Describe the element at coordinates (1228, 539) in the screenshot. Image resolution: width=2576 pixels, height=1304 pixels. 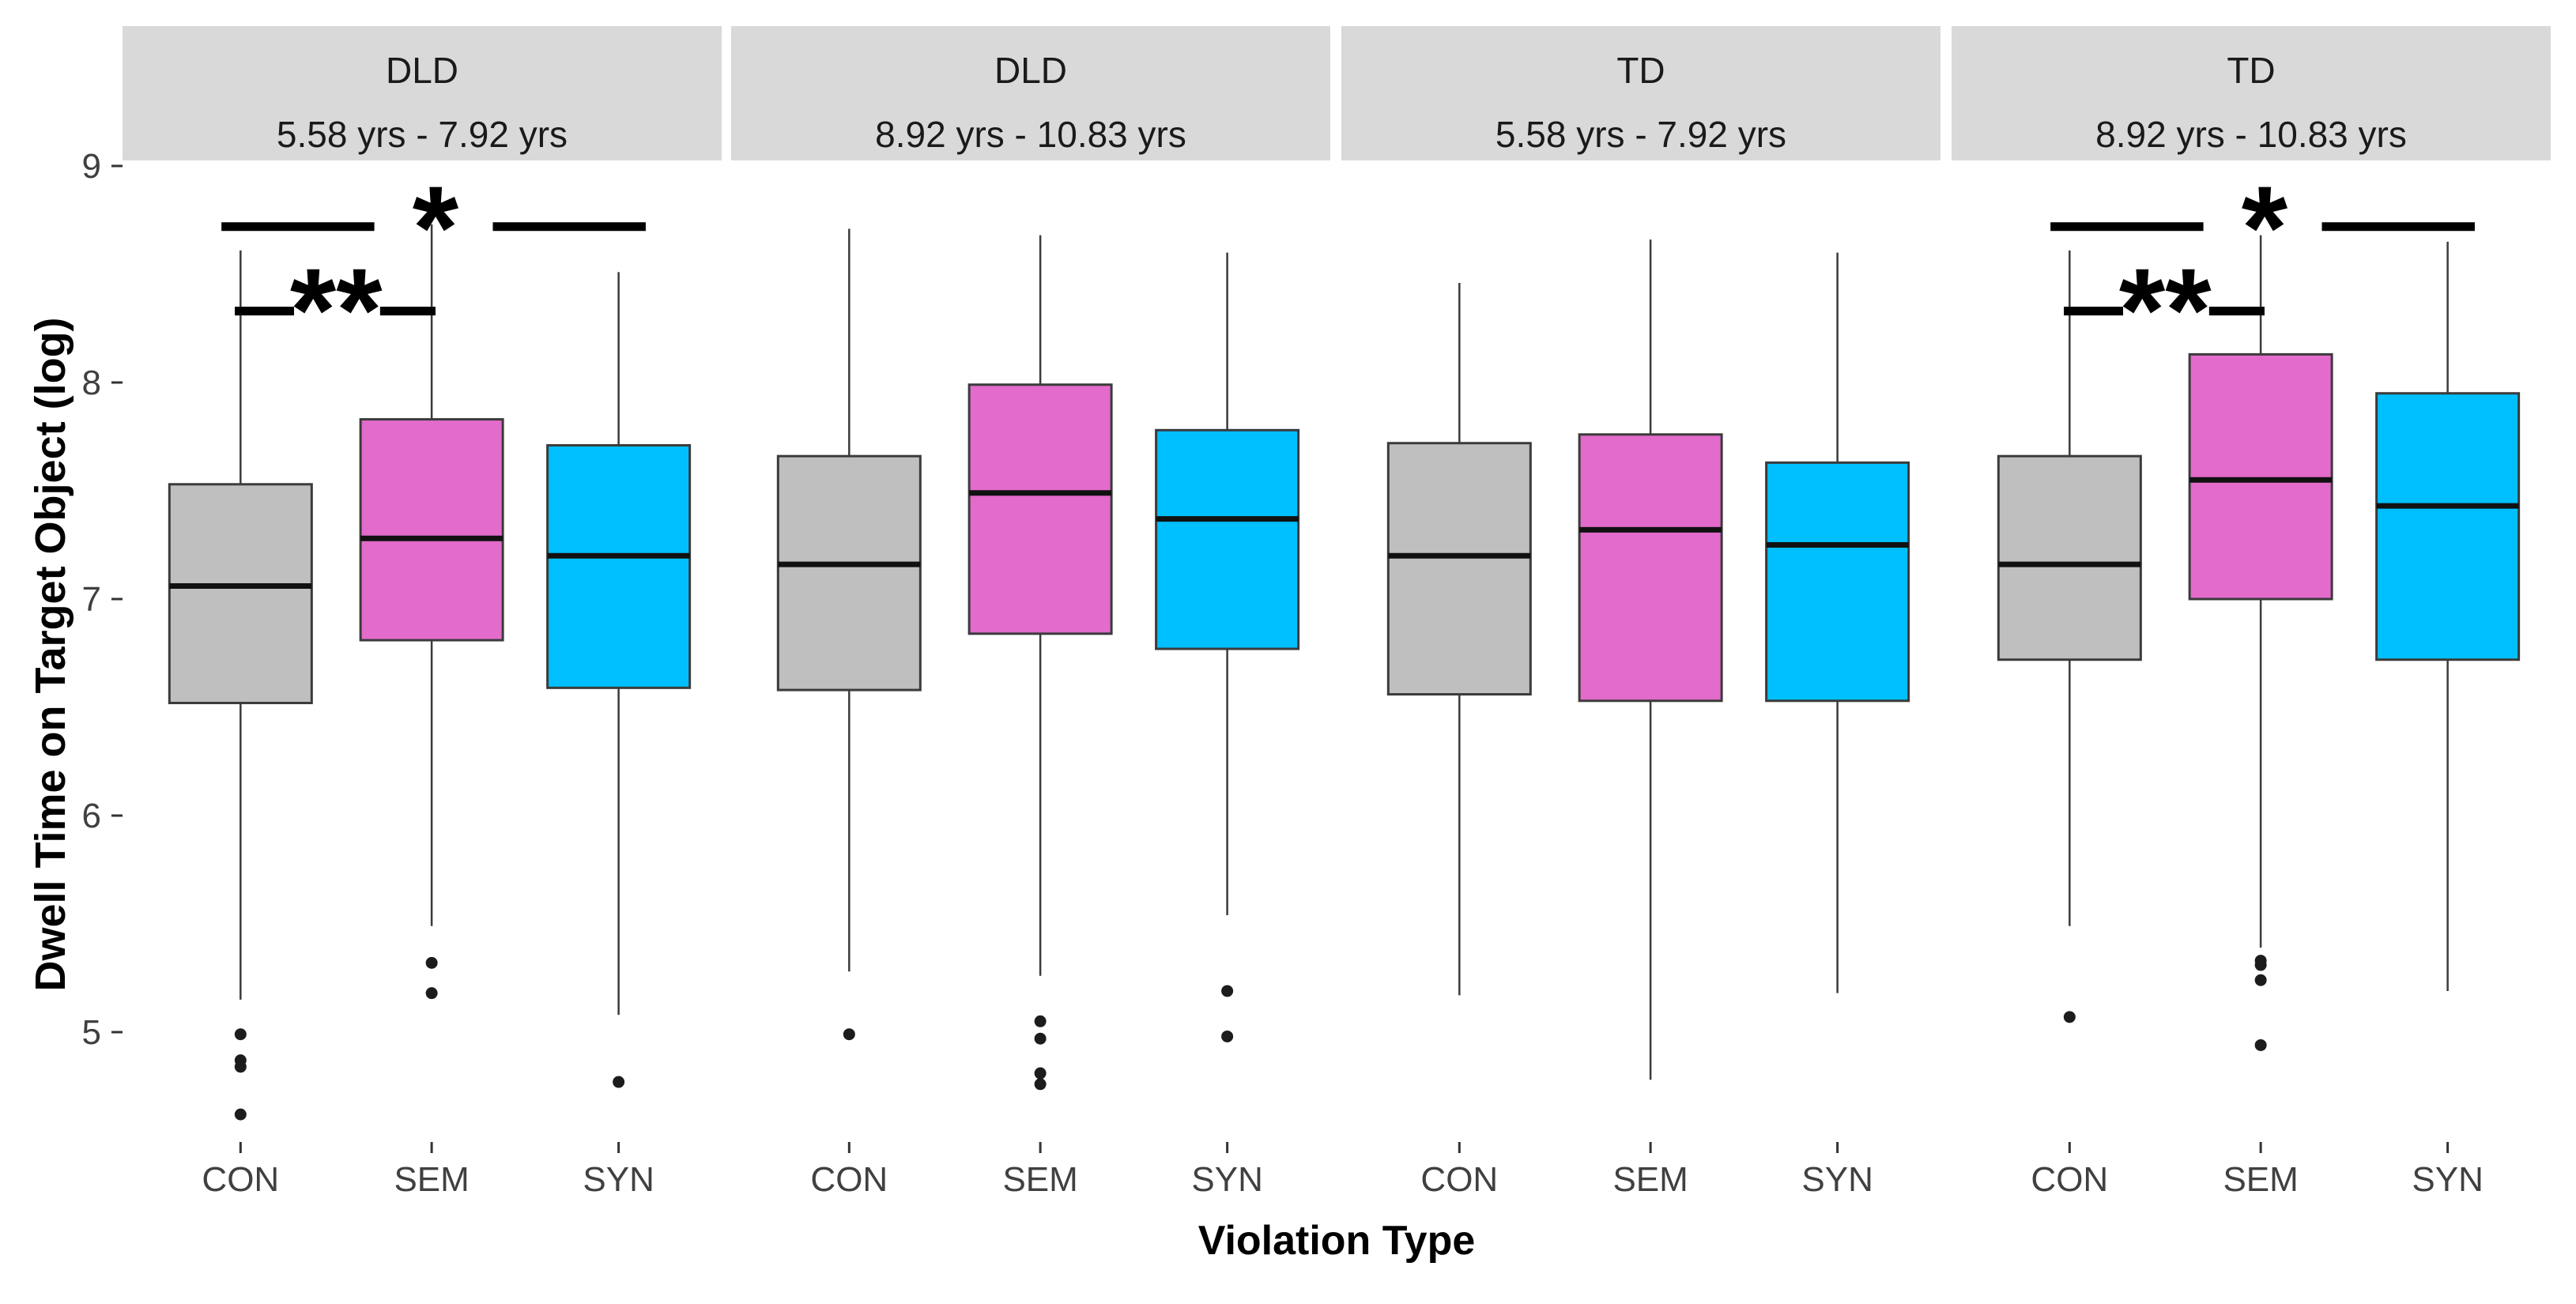
I see `box-f1-syn` at that location.